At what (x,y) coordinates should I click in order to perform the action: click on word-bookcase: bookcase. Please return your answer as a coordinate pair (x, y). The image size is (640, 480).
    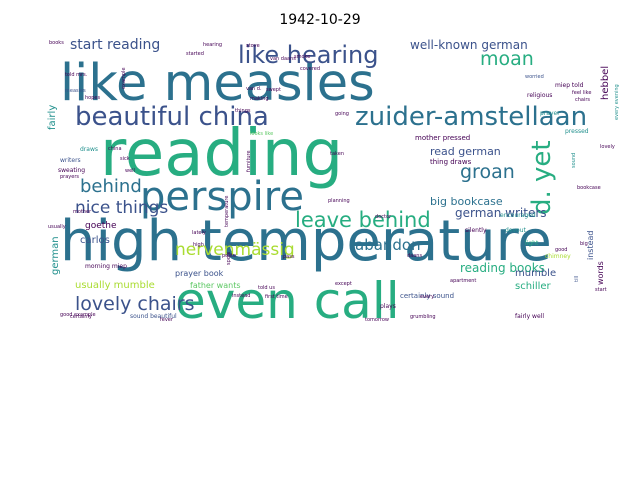
    Looking at the image, I should click on (589, 188).